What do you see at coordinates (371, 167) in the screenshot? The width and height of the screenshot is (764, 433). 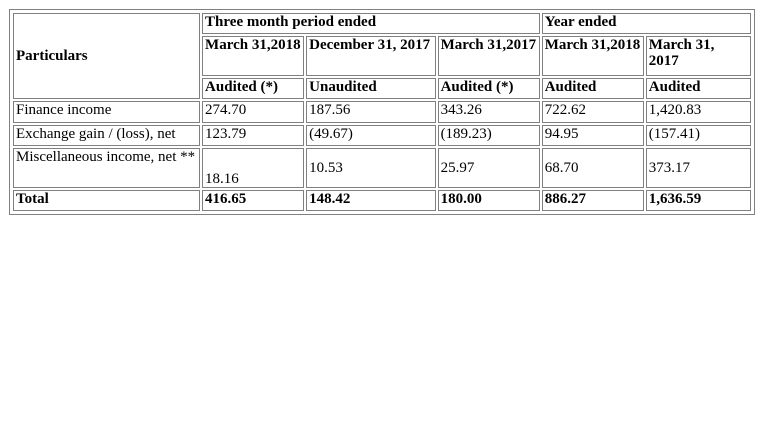 I see `table-cell: 10.53` at bounding box center [371, 167].